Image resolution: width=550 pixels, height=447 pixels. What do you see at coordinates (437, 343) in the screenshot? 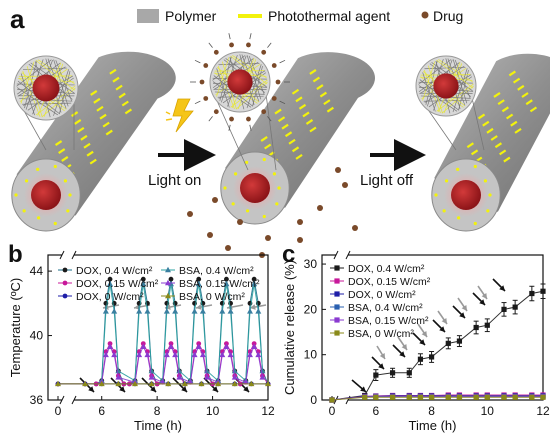
I see `release-series` at bounding box center [437, 343].